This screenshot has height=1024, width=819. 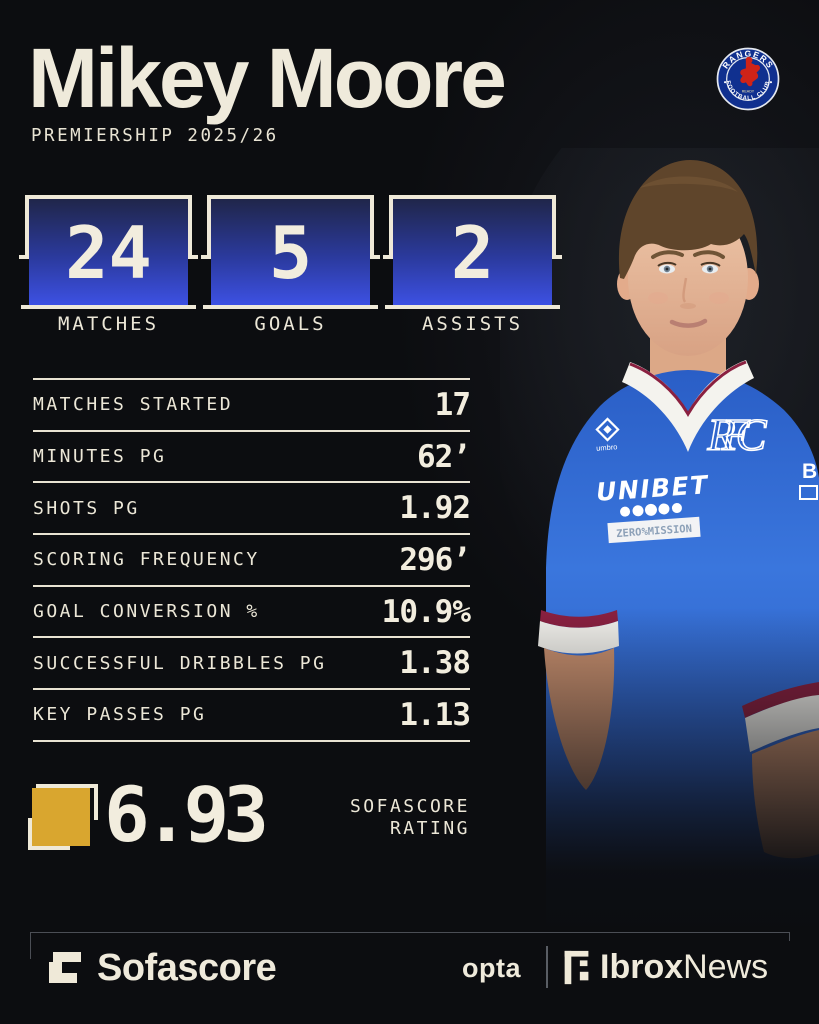 What do you see at coordinates (100, 457) in the screenshot?
I see `stat-label: MINUTES PG` at bounding box center [100, 457].